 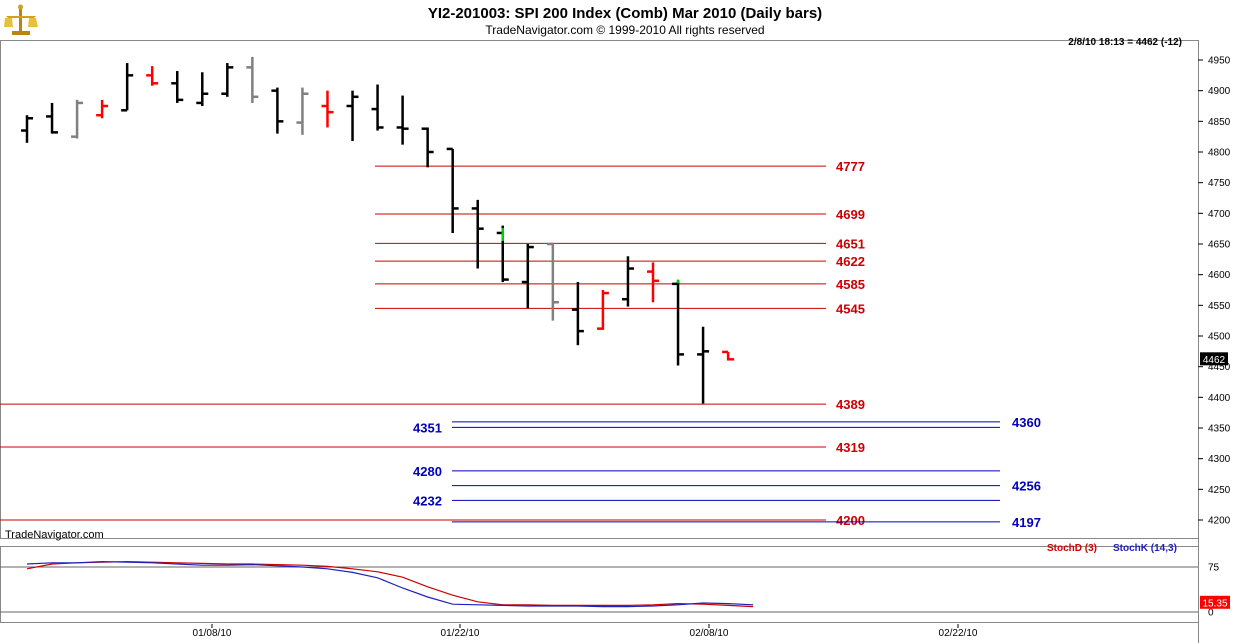 I want to click on stoch-tick-label: 0, so click(x=1211, y=613).